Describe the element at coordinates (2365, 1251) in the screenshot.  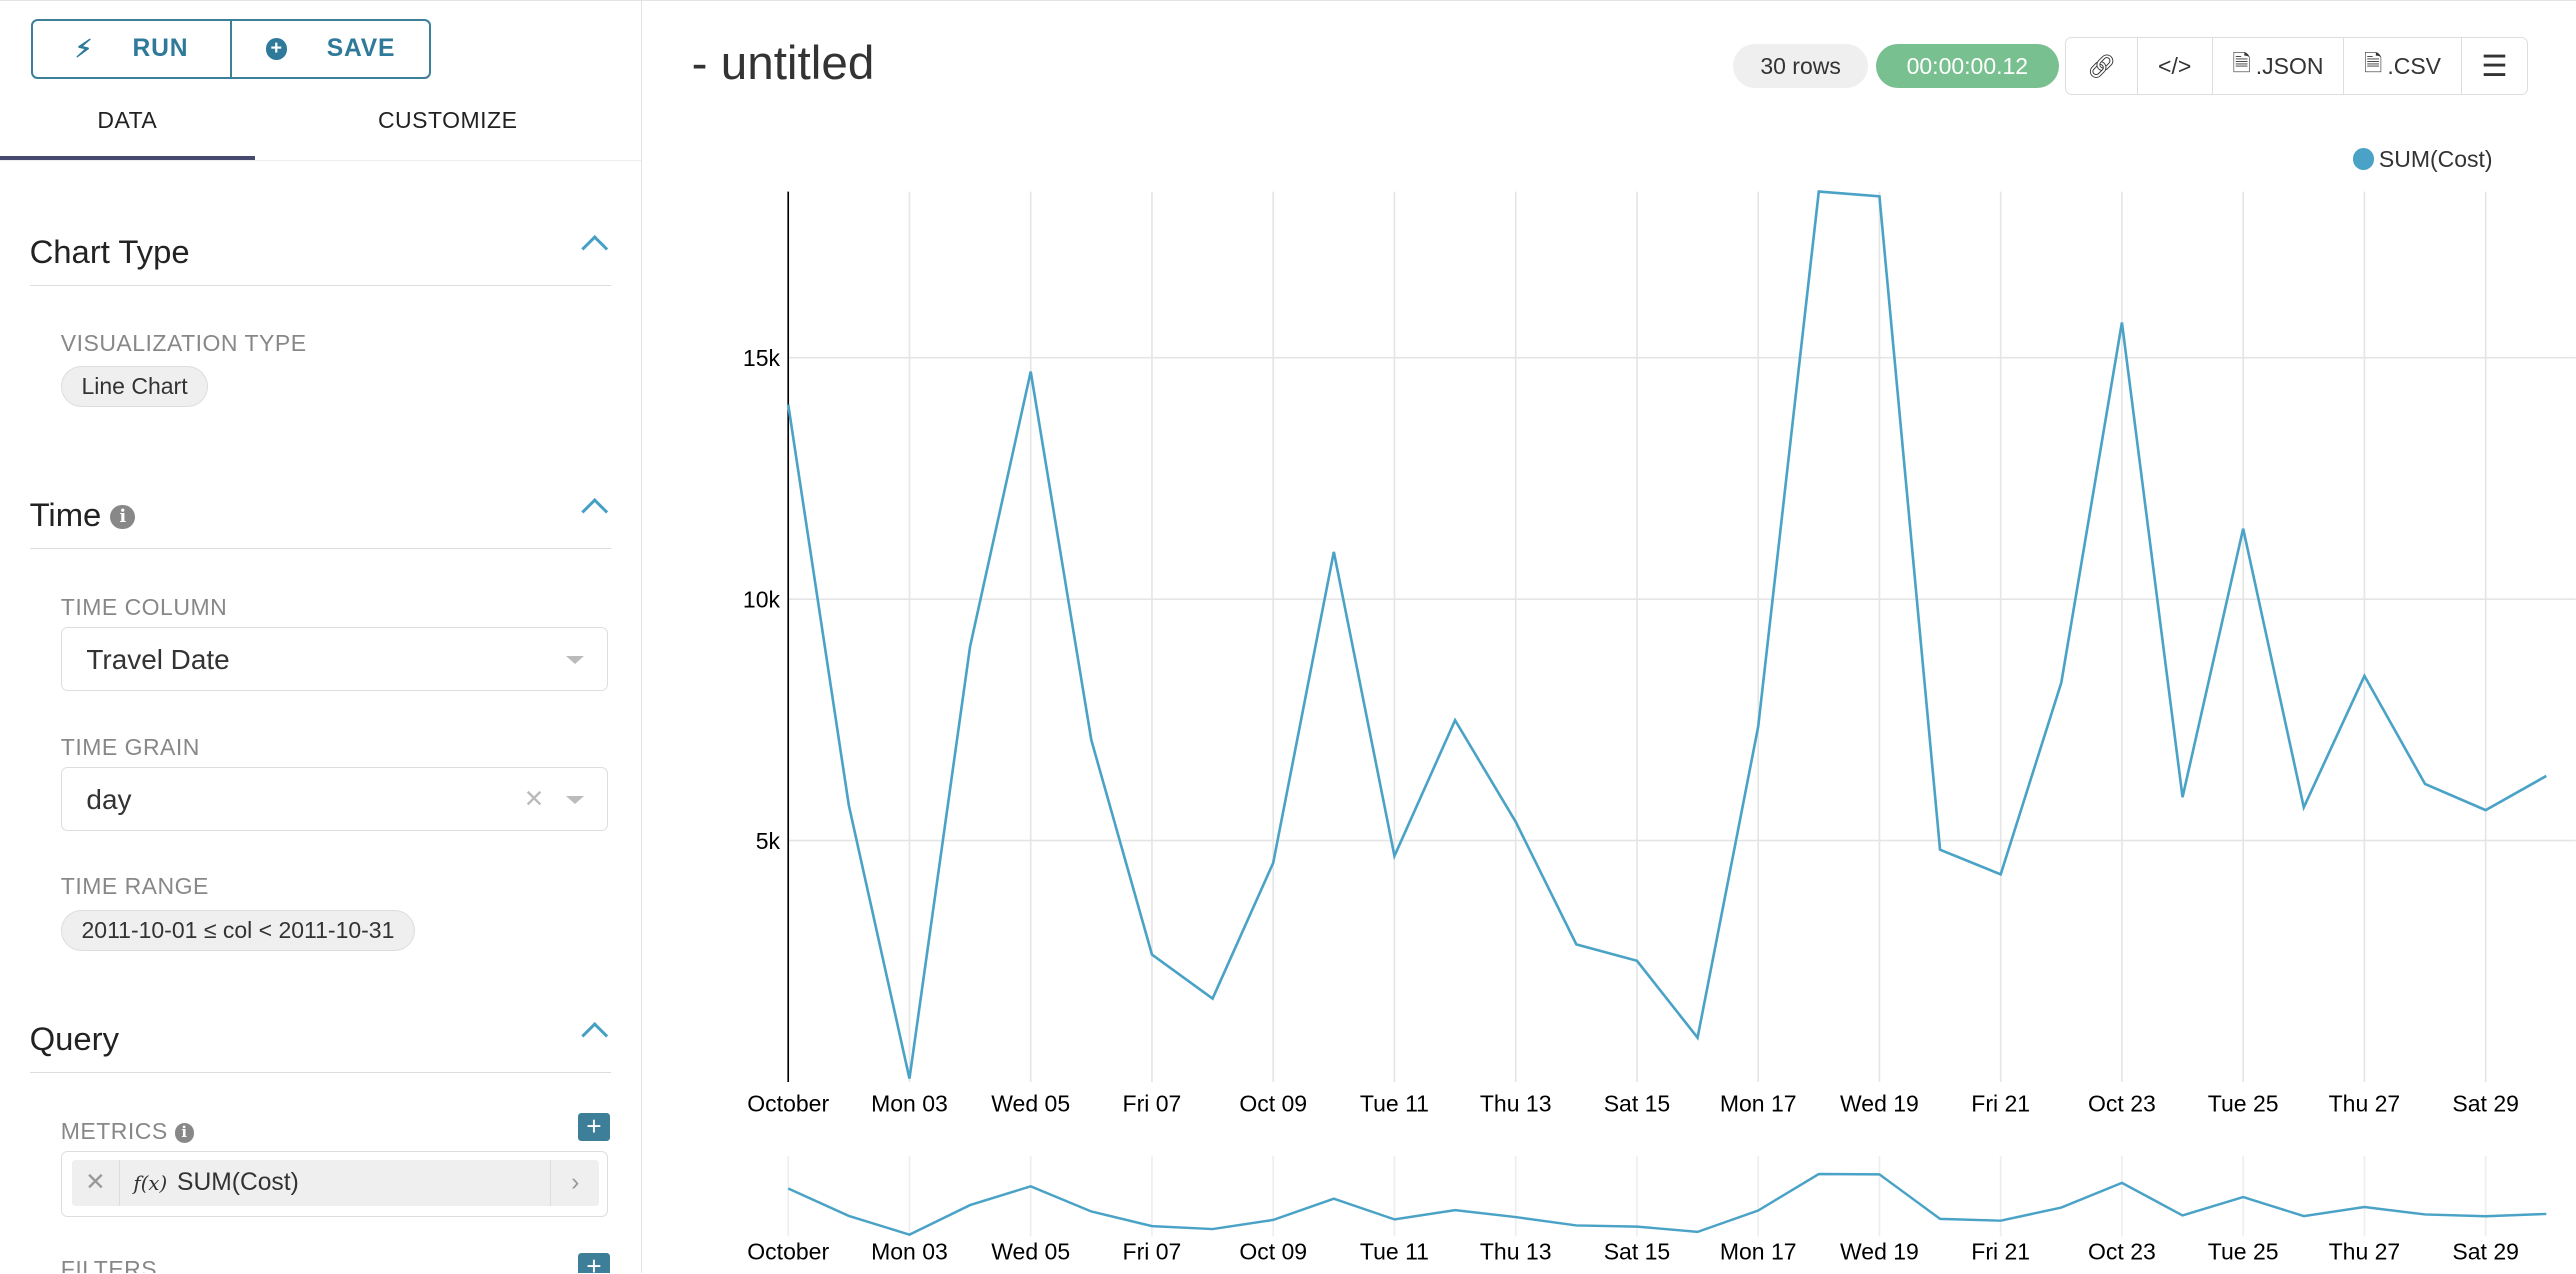
I see `brush-x-tick-label: Thu 27` at that location.